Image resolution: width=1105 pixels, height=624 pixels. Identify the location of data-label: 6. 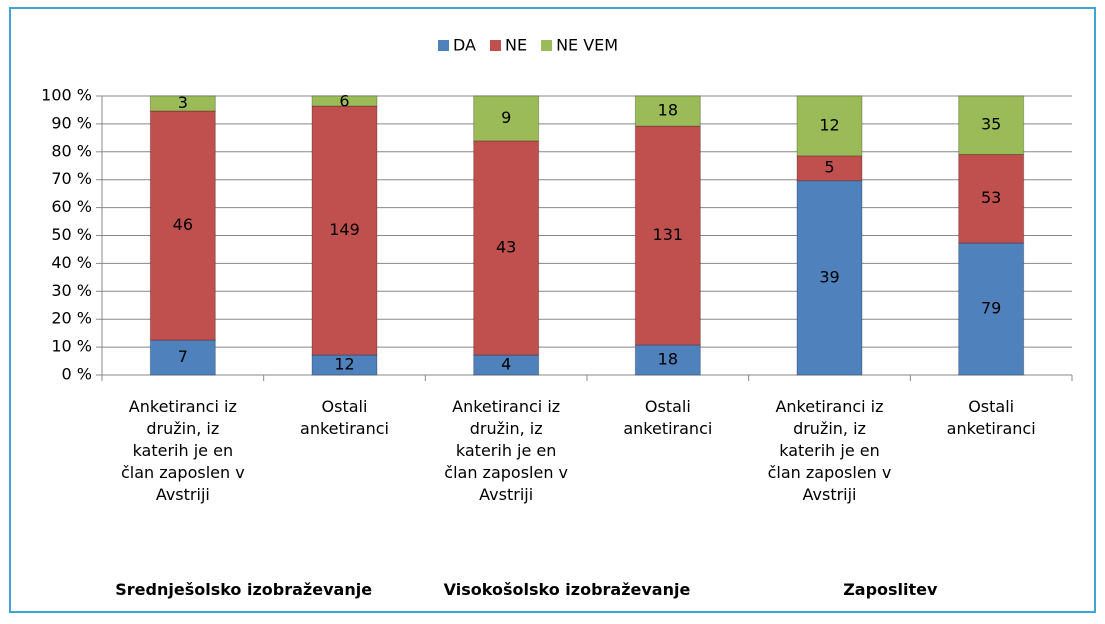
(344, 101).